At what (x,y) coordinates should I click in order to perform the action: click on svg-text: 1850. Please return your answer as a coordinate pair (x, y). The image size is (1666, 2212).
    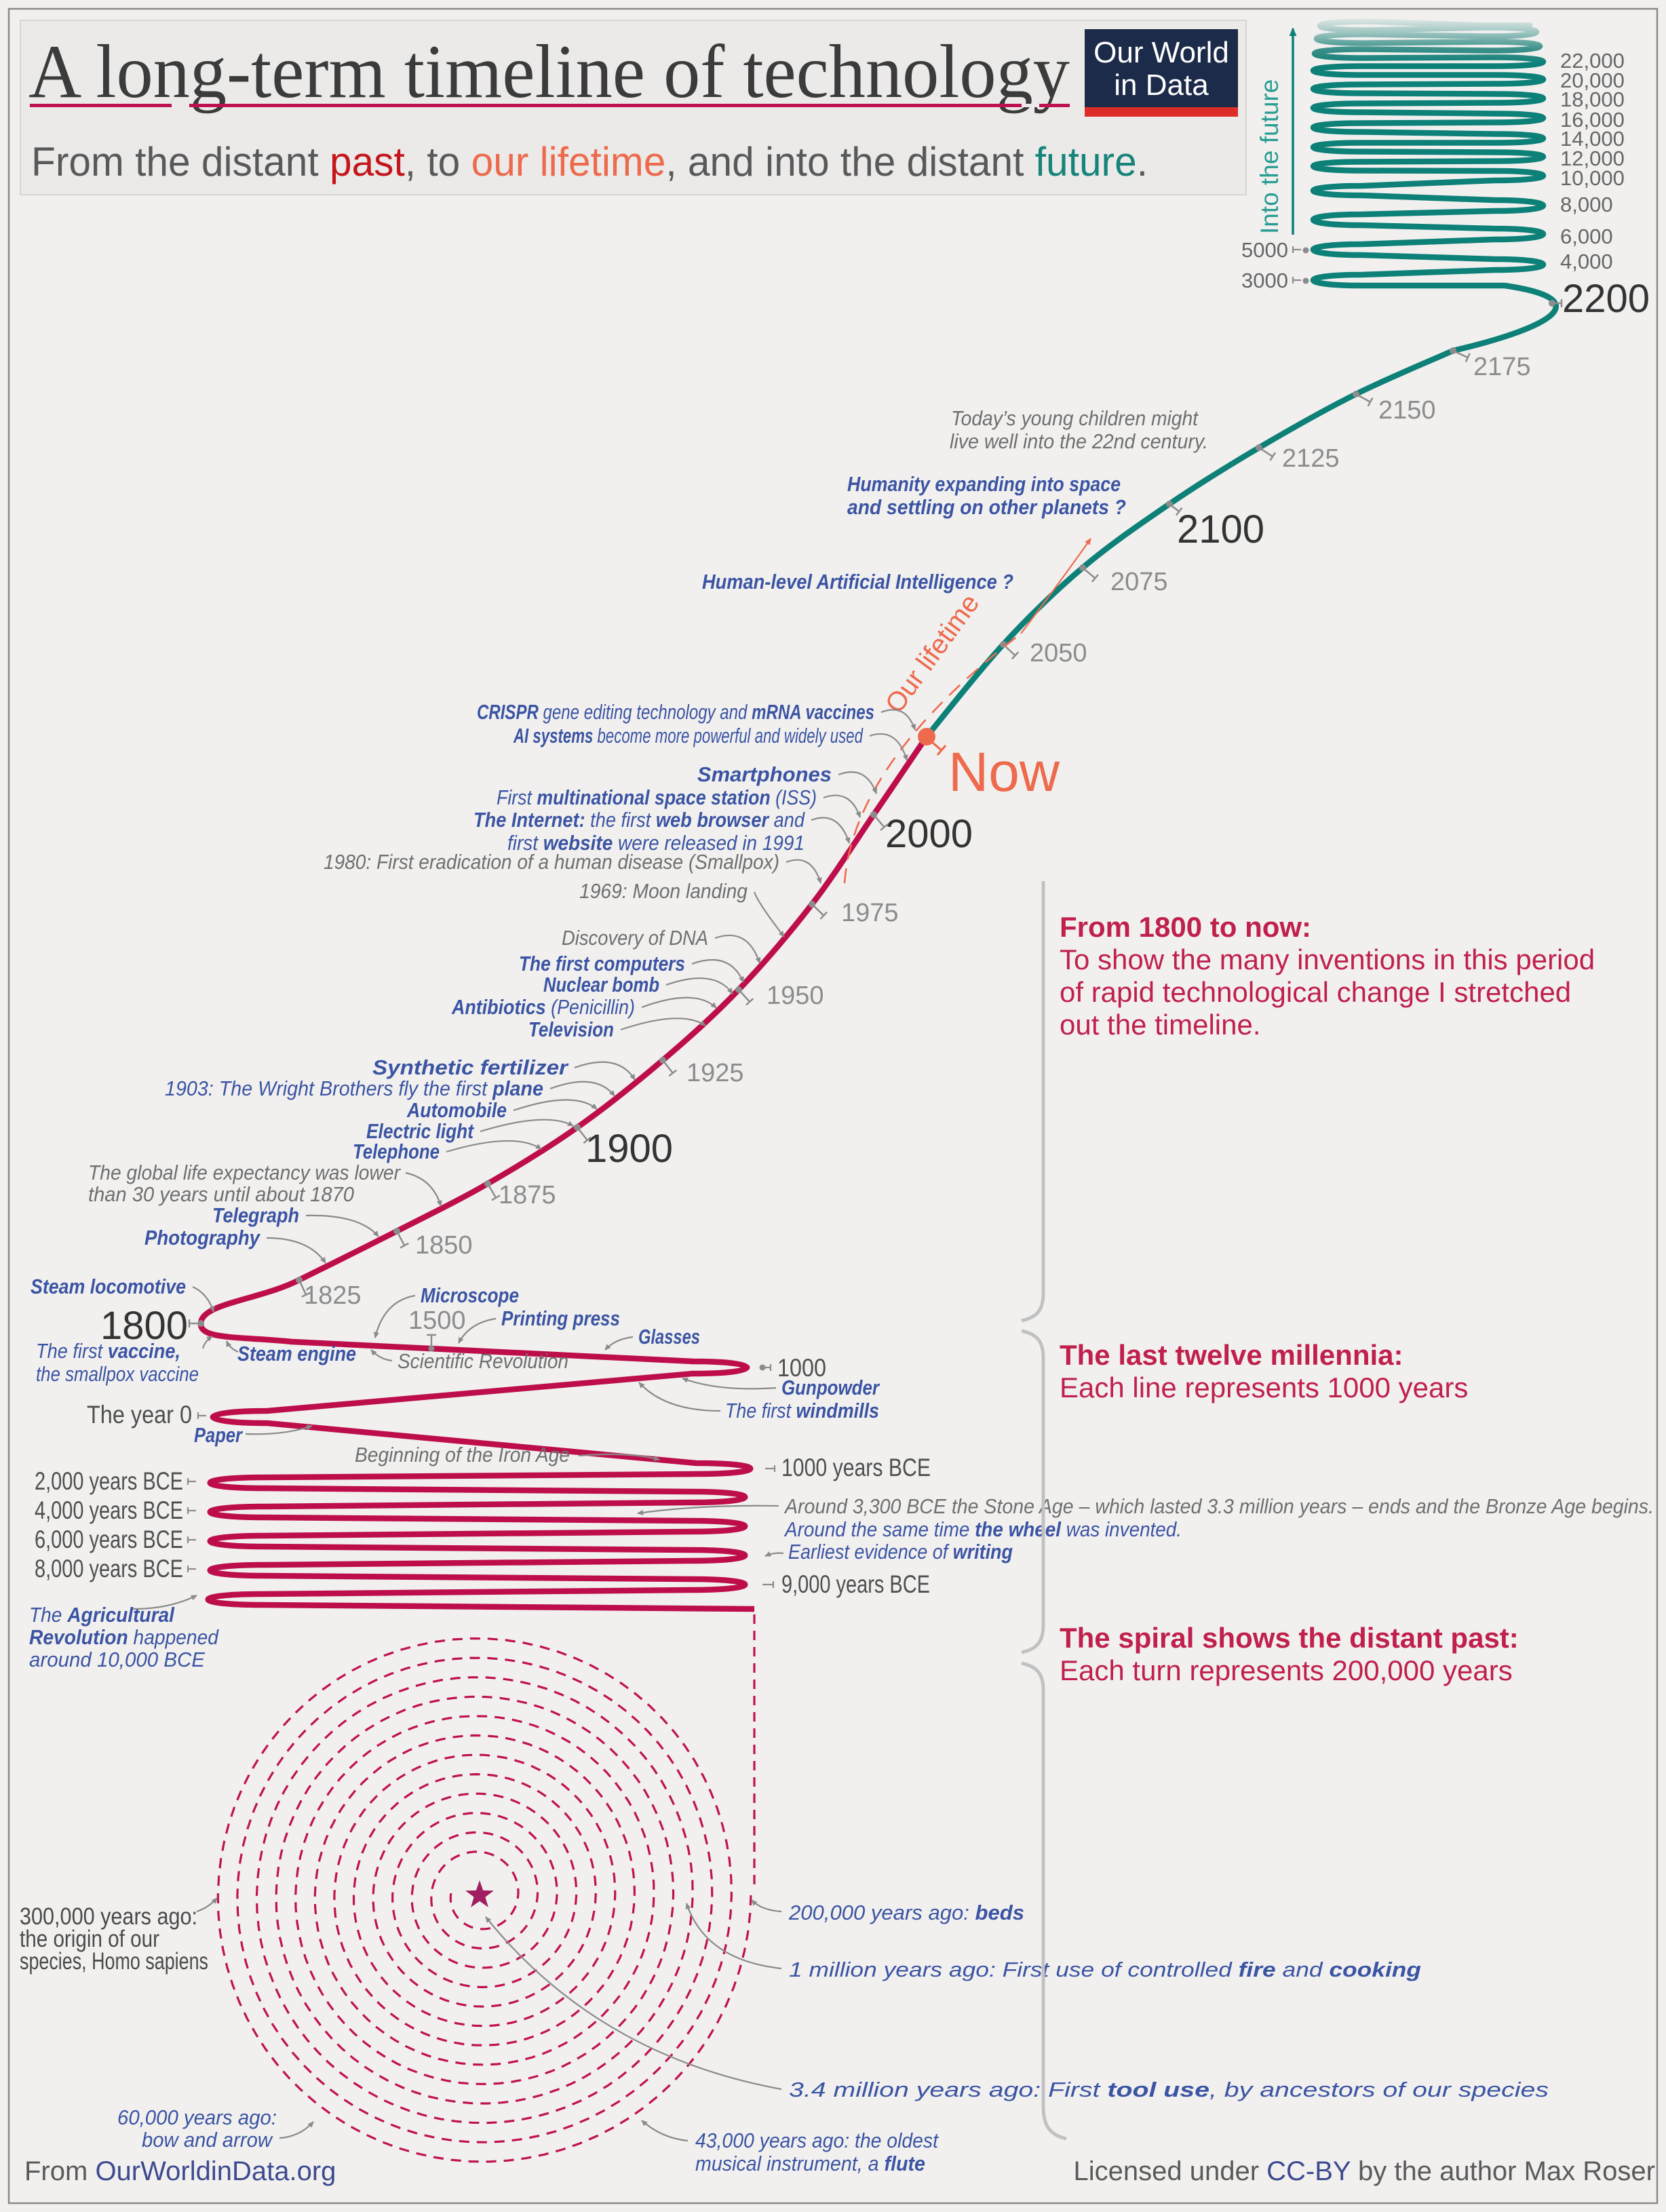
    Looking at the image, I should click on (444, 1245).